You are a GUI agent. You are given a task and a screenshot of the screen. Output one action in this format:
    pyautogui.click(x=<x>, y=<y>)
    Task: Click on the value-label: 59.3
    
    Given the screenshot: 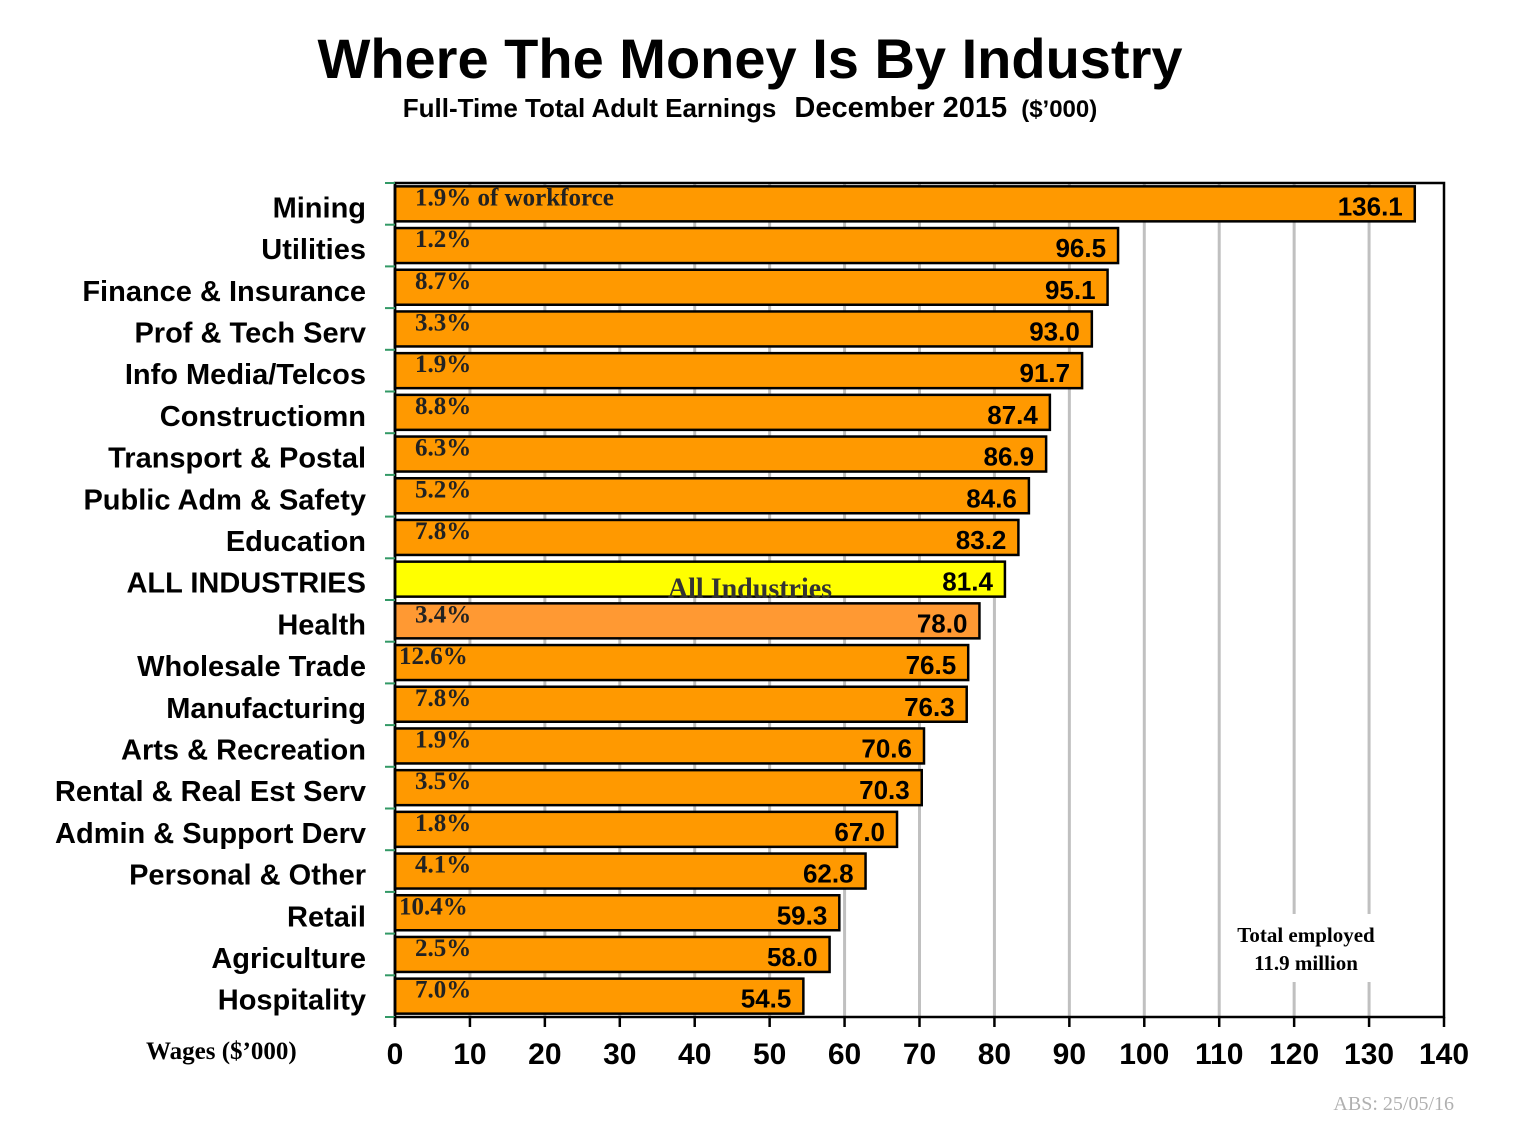 What is the action you would take?
    pyautogui.click(x=802, y=915)
    